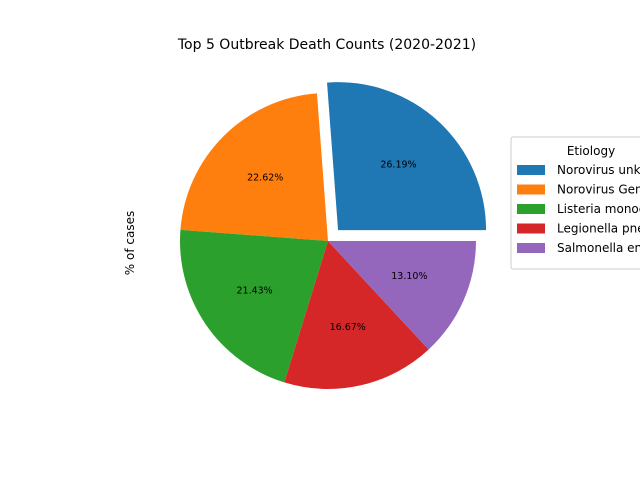  I want to click on legend-entry-4: Legionella pneumophila, so click(598, 229).